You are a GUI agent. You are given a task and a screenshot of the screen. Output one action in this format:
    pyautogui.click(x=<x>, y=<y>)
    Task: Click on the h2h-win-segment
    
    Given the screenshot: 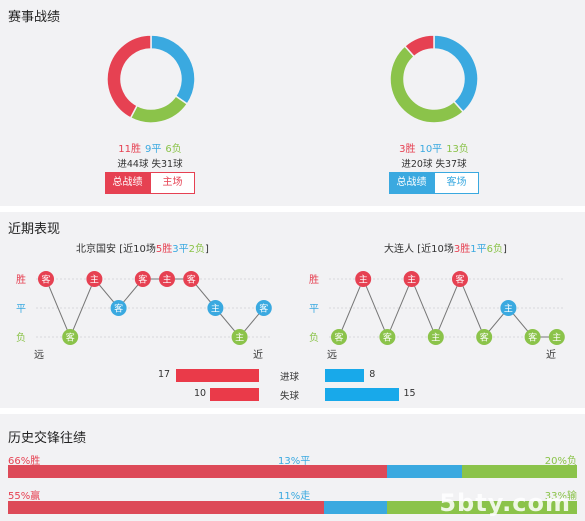 What is the action you would take?
    pyautogui.click(x=198, y=471)
    